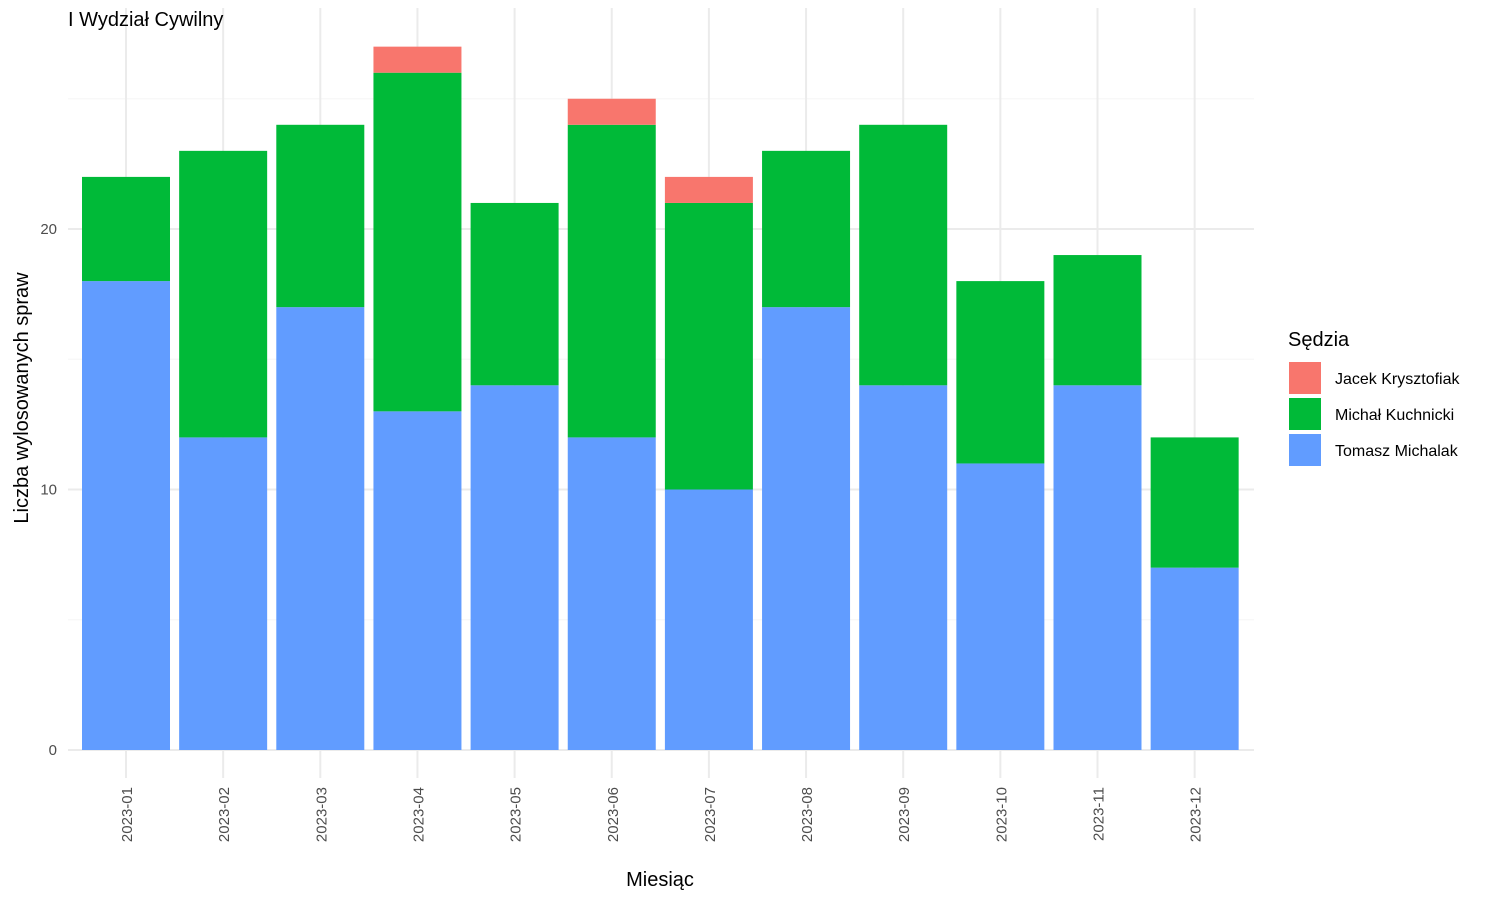 This screenshot has width=1500, height=900. I want to click on x-tick-label: 2023-05, so click(516, 814).